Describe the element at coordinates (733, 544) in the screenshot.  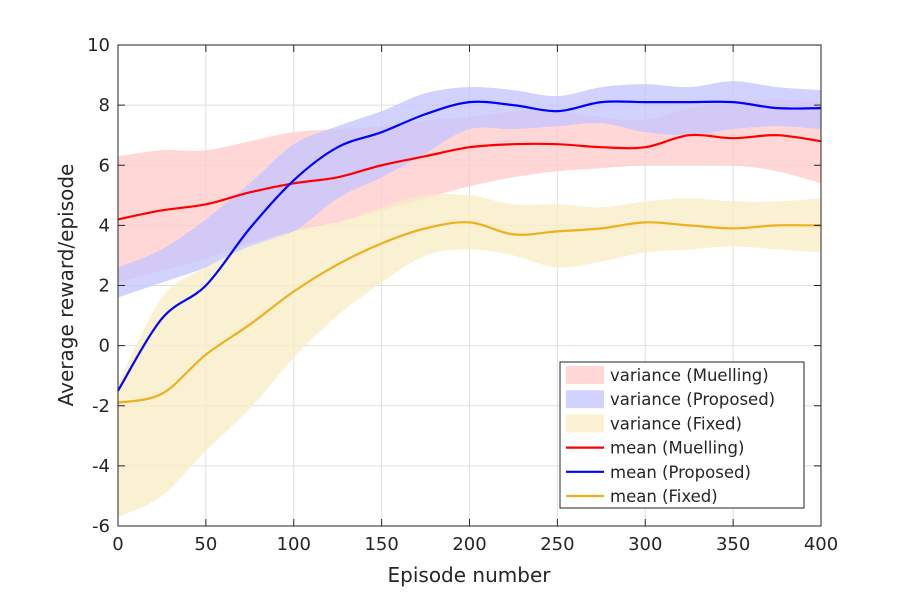
I see `x-tick-label: 350` at that location.